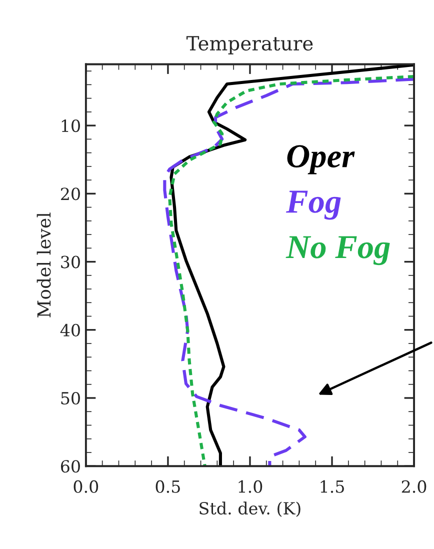 The width and height of the screenshot is (434, 549). Describe the element at coordinates (70, 398) in the screenshot. I see `y-tick-label: 50` at that location.